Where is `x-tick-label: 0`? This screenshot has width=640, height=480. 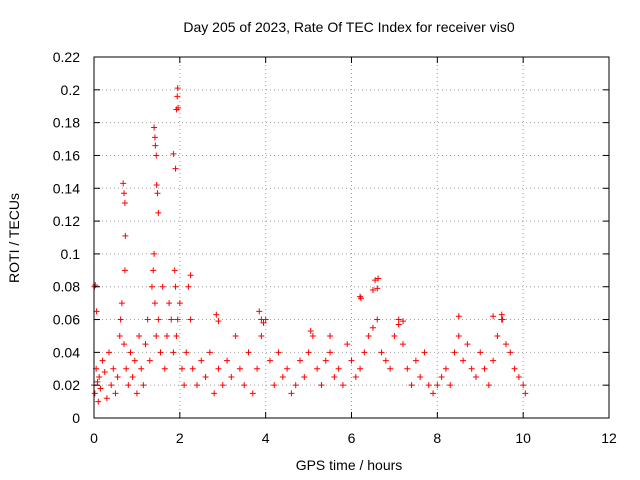
x-tick-label: 0 is located at coordinates (94, 438).